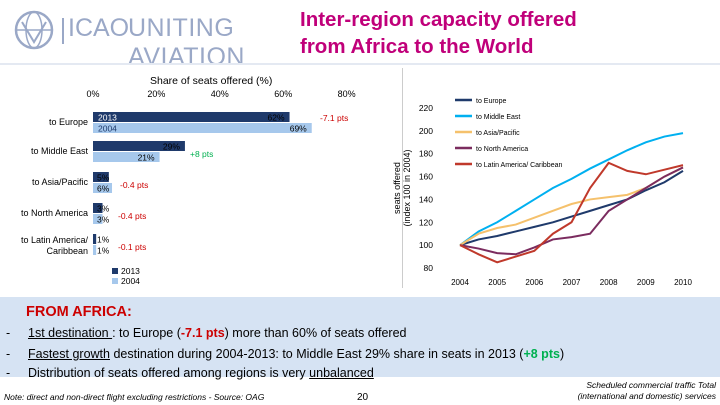 The width and height of the screenshot is (720, 405). I want to click on y-tick-label: 80, so click(429, 268).